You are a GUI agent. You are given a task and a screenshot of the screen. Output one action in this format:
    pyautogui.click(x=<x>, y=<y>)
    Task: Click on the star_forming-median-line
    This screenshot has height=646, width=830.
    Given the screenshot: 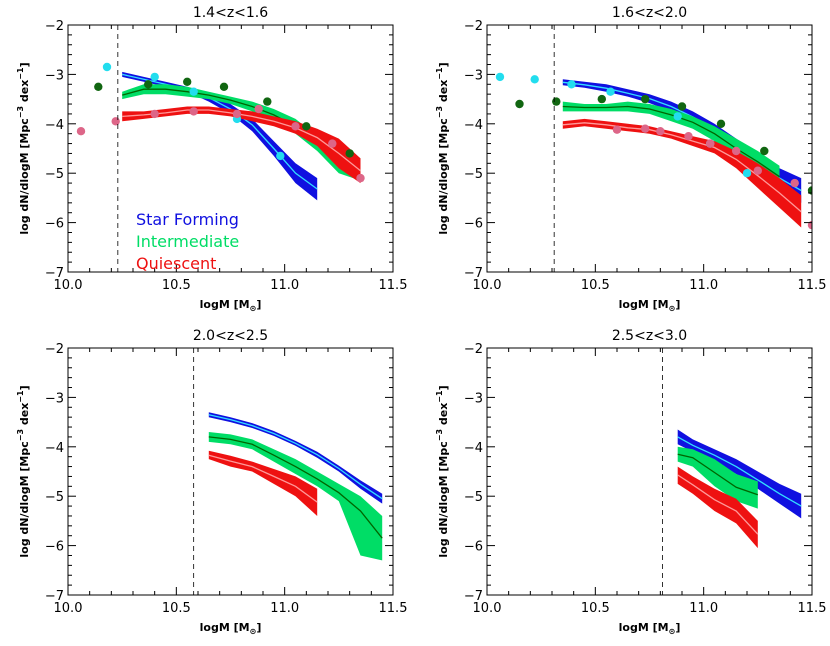 What is the action you would take?
    pyautogui.click(x=739, y=471)
    